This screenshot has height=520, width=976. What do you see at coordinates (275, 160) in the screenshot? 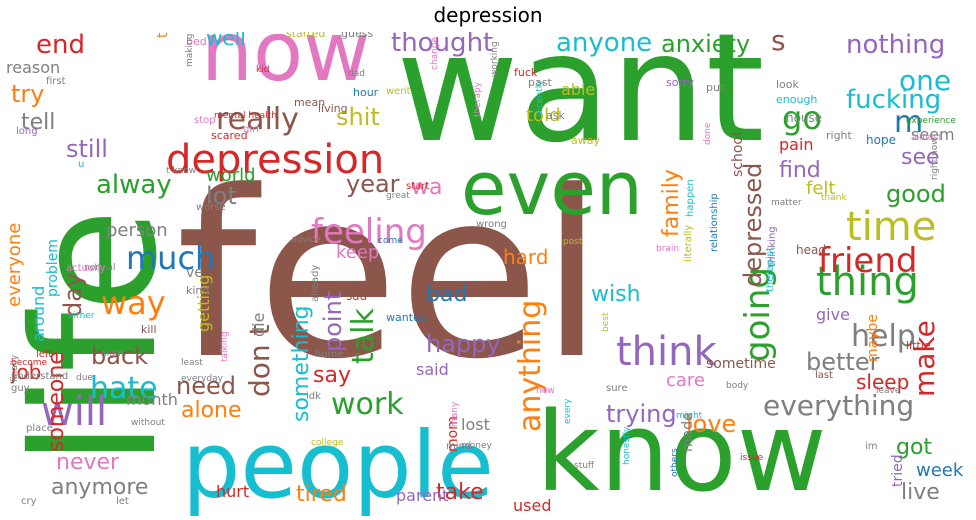
I see `word-depression: depression` at bounding box center [275, 160].